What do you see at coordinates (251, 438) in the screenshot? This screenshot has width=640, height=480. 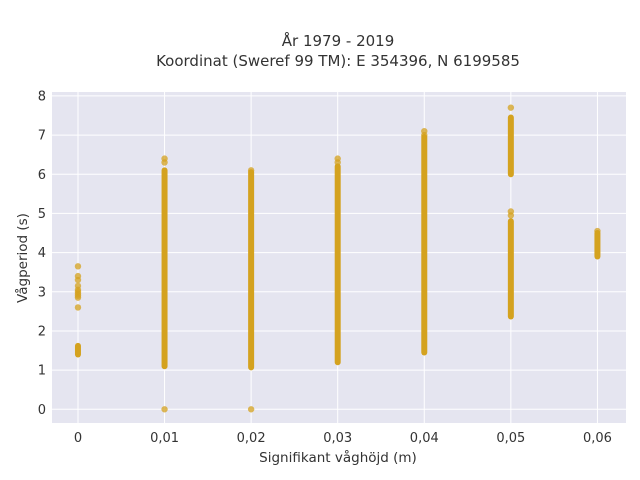 I see `x-tick-label: 0,02` at bounding box center [251, 438].